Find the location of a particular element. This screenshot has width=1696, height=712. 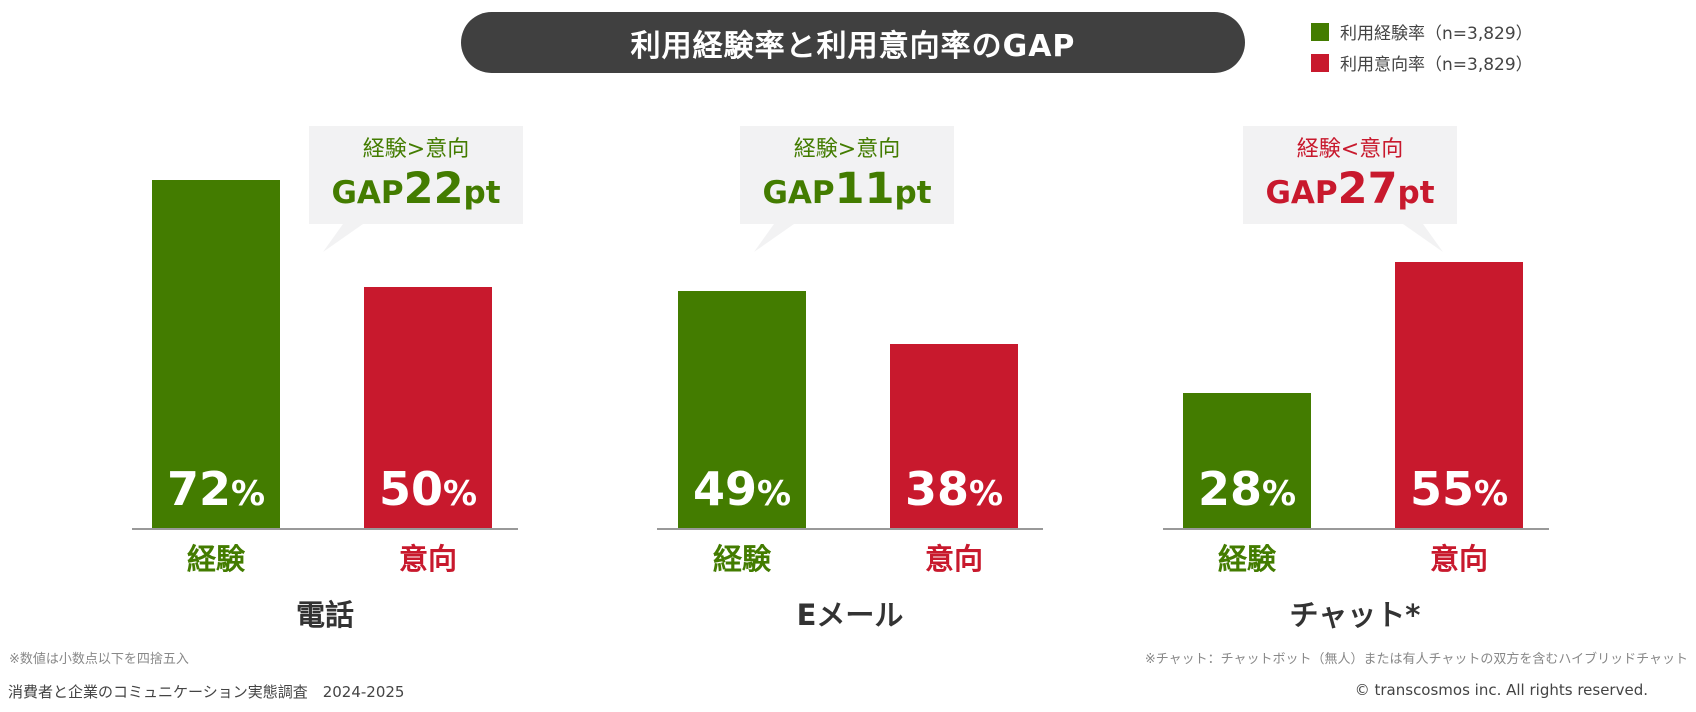

bar-phone-experience: 72% is located at coordinates (216, 354).